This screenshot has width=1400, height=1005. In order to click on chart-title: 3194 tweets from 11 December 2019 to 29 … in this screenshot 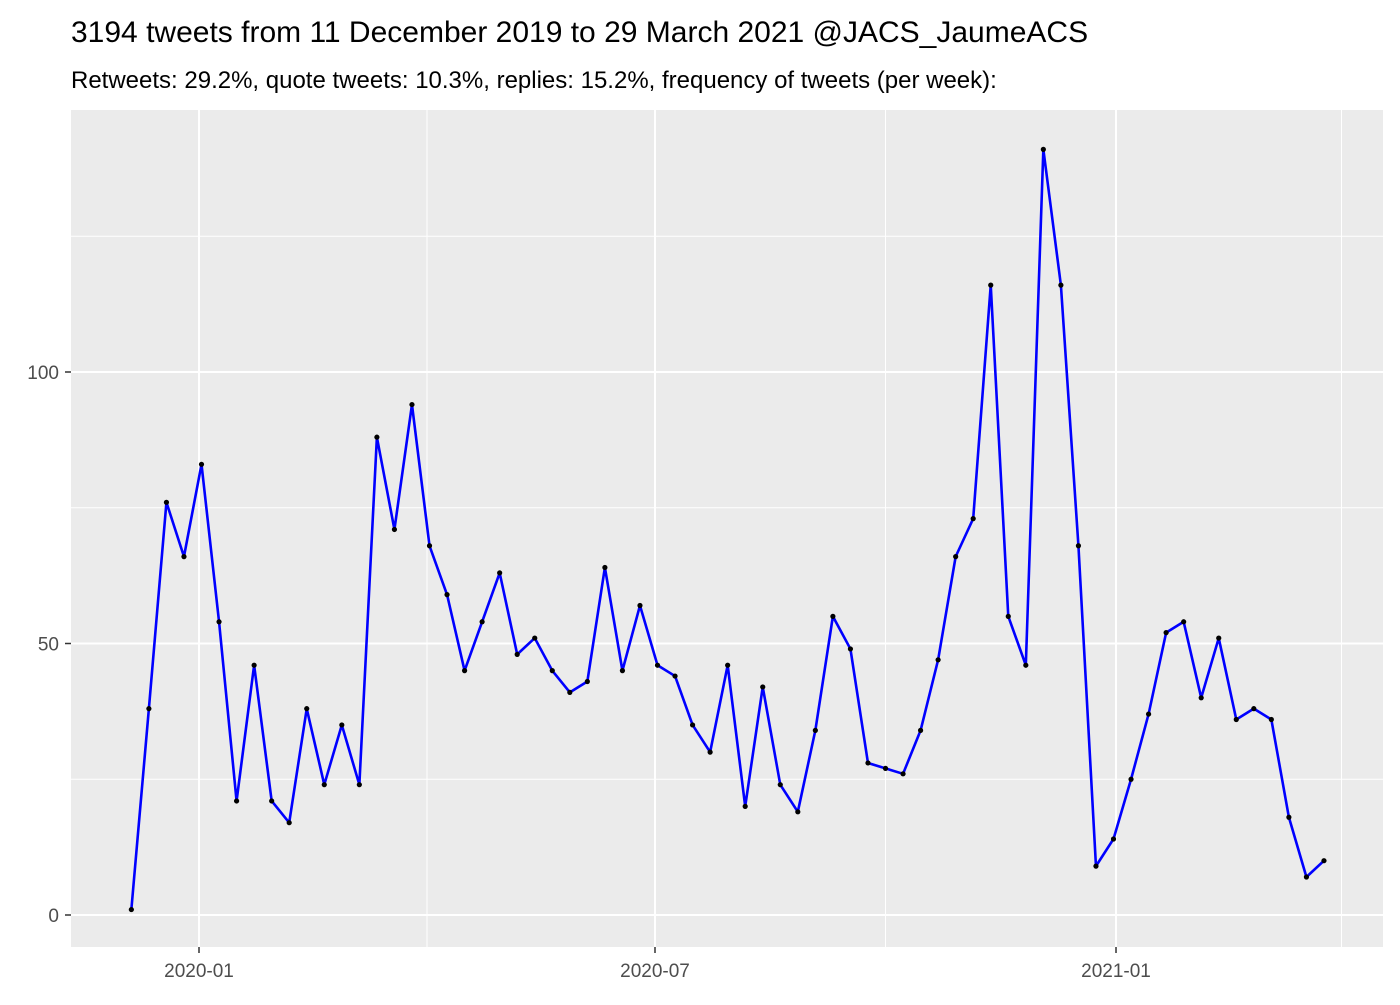, I will do `click(579, 32)`.